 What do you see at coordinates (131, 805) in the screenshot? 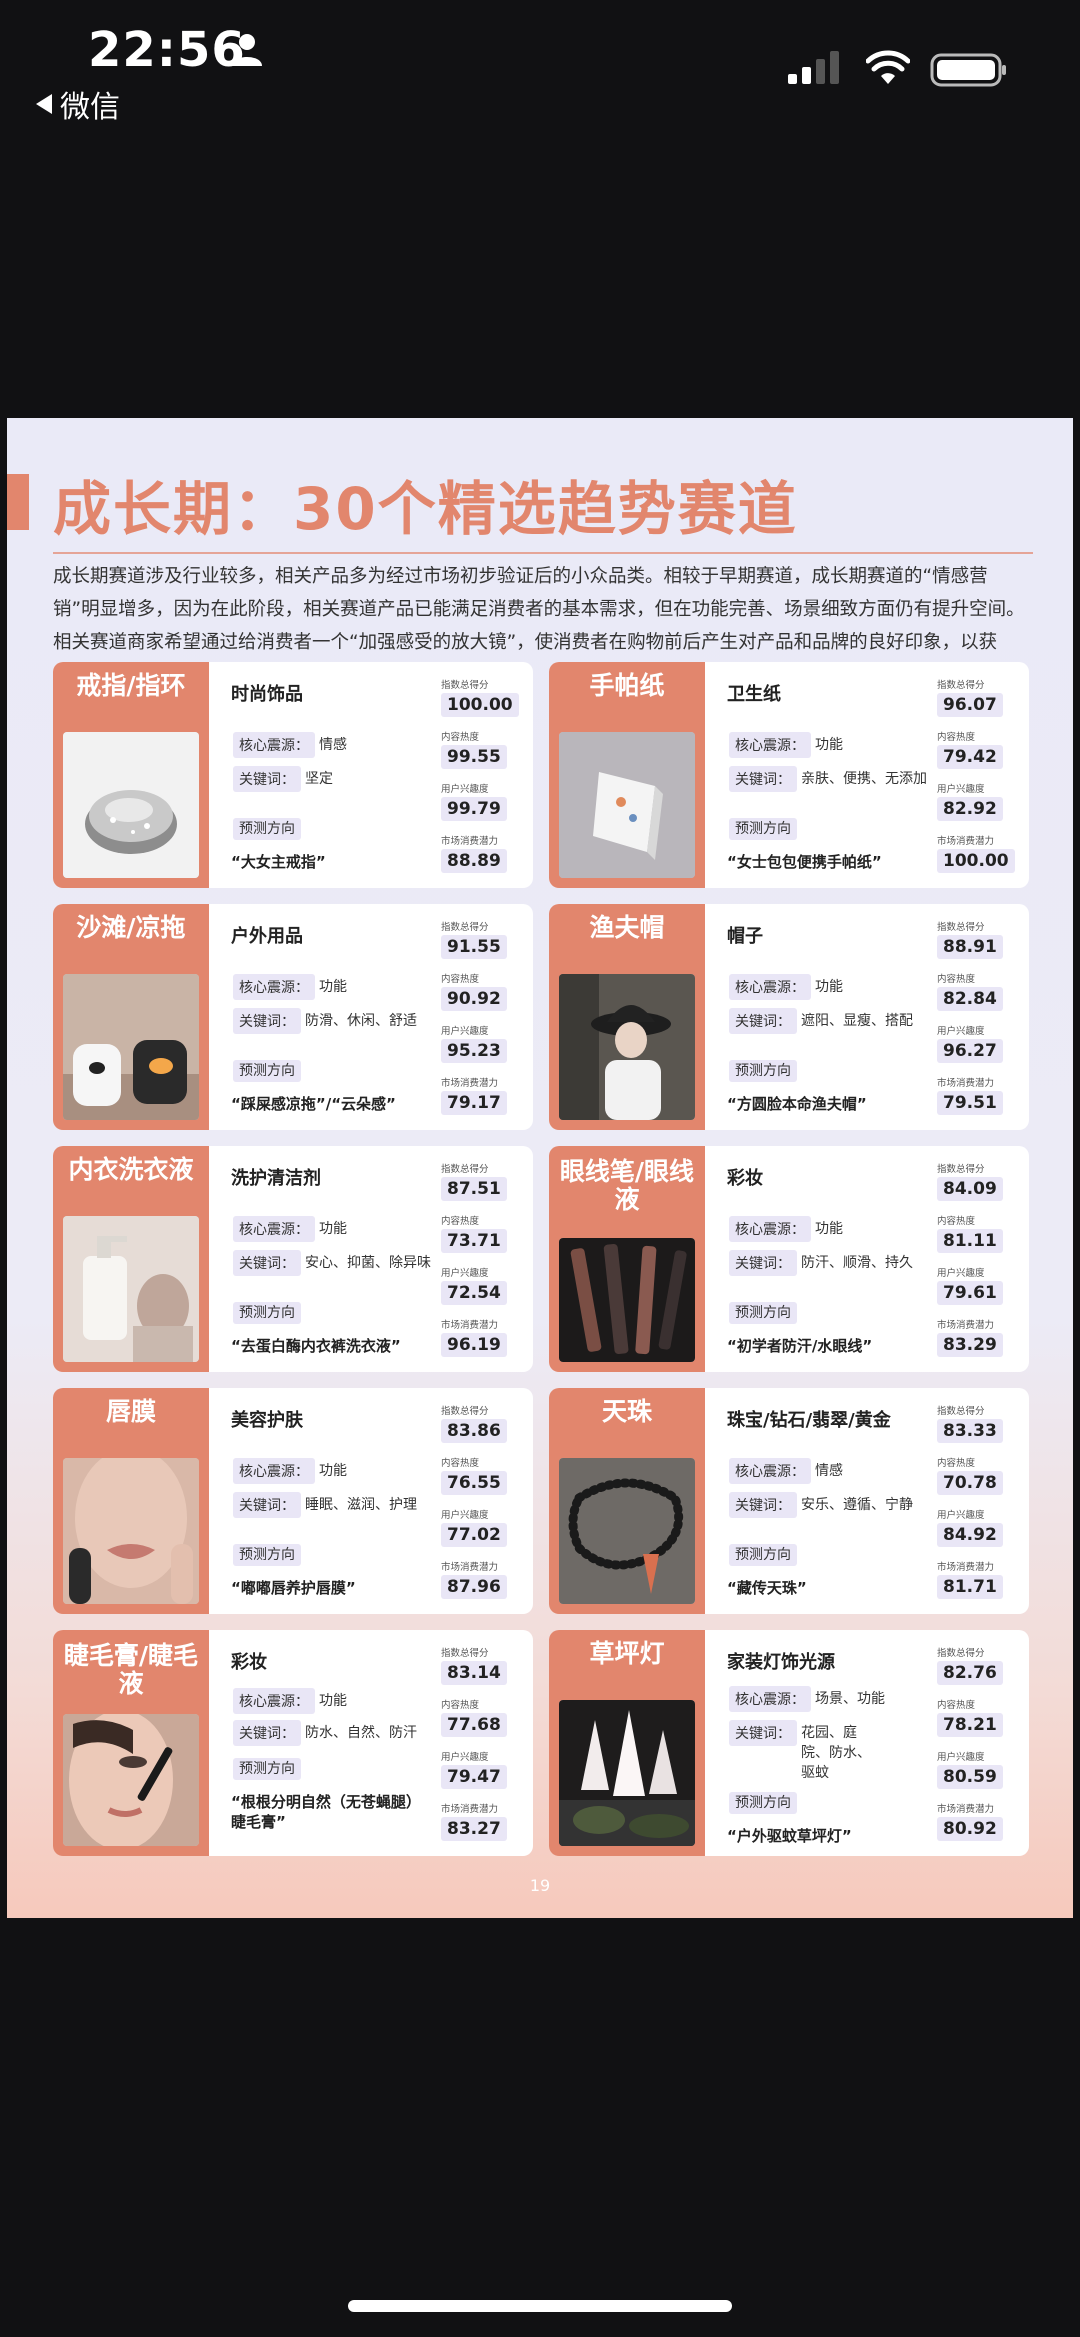
I see `ring-photo` at bounding box center [131, 805].